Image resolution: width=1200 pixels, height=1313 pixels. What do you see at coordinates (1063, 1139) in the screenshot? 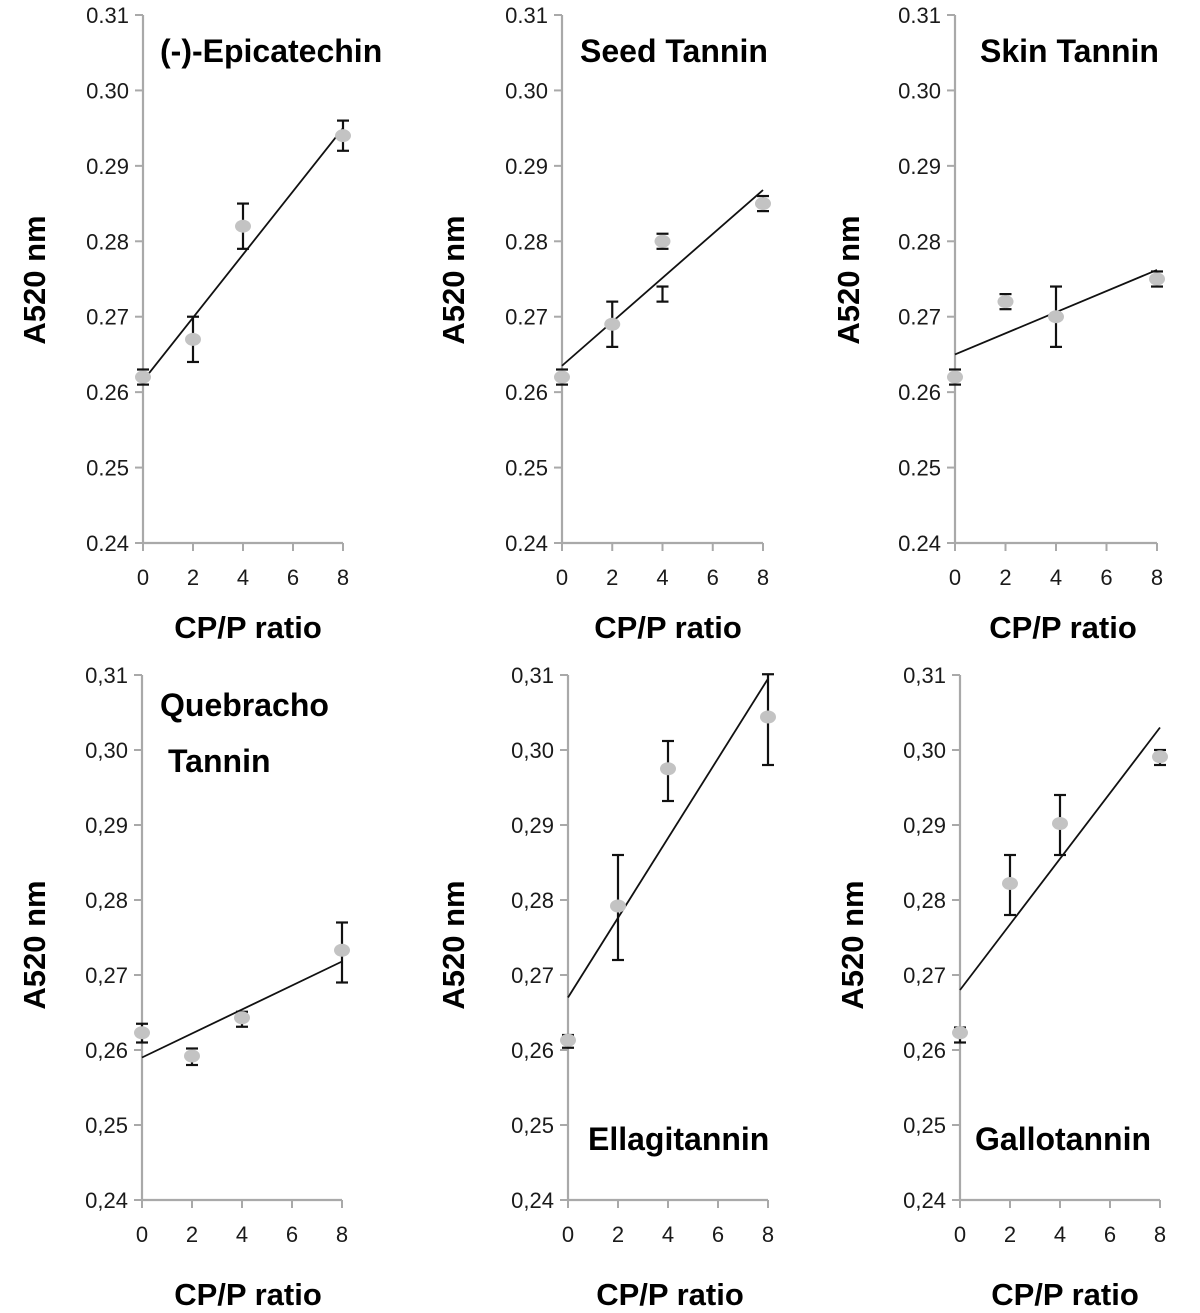
I see `chart-title: Gallotannin` at bounding box center [1063, 1139].